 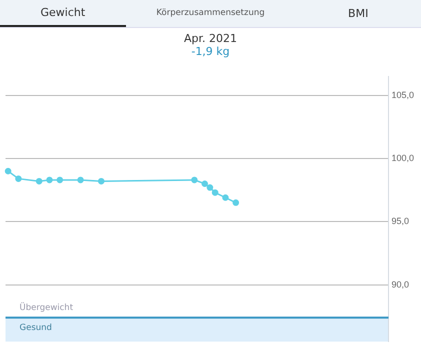 I want to click on y-tick-label: 100,0, so click(x=402, y=157).